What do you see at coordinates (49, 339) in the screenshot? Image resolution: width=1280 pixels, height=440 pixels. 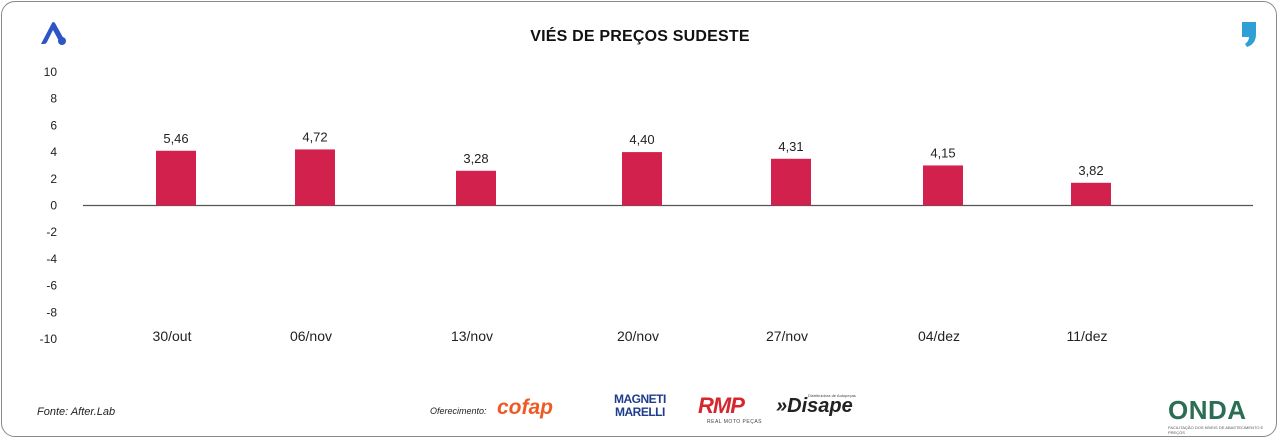 I see `y-tick-label: -10` at bounding box center [49, 339].